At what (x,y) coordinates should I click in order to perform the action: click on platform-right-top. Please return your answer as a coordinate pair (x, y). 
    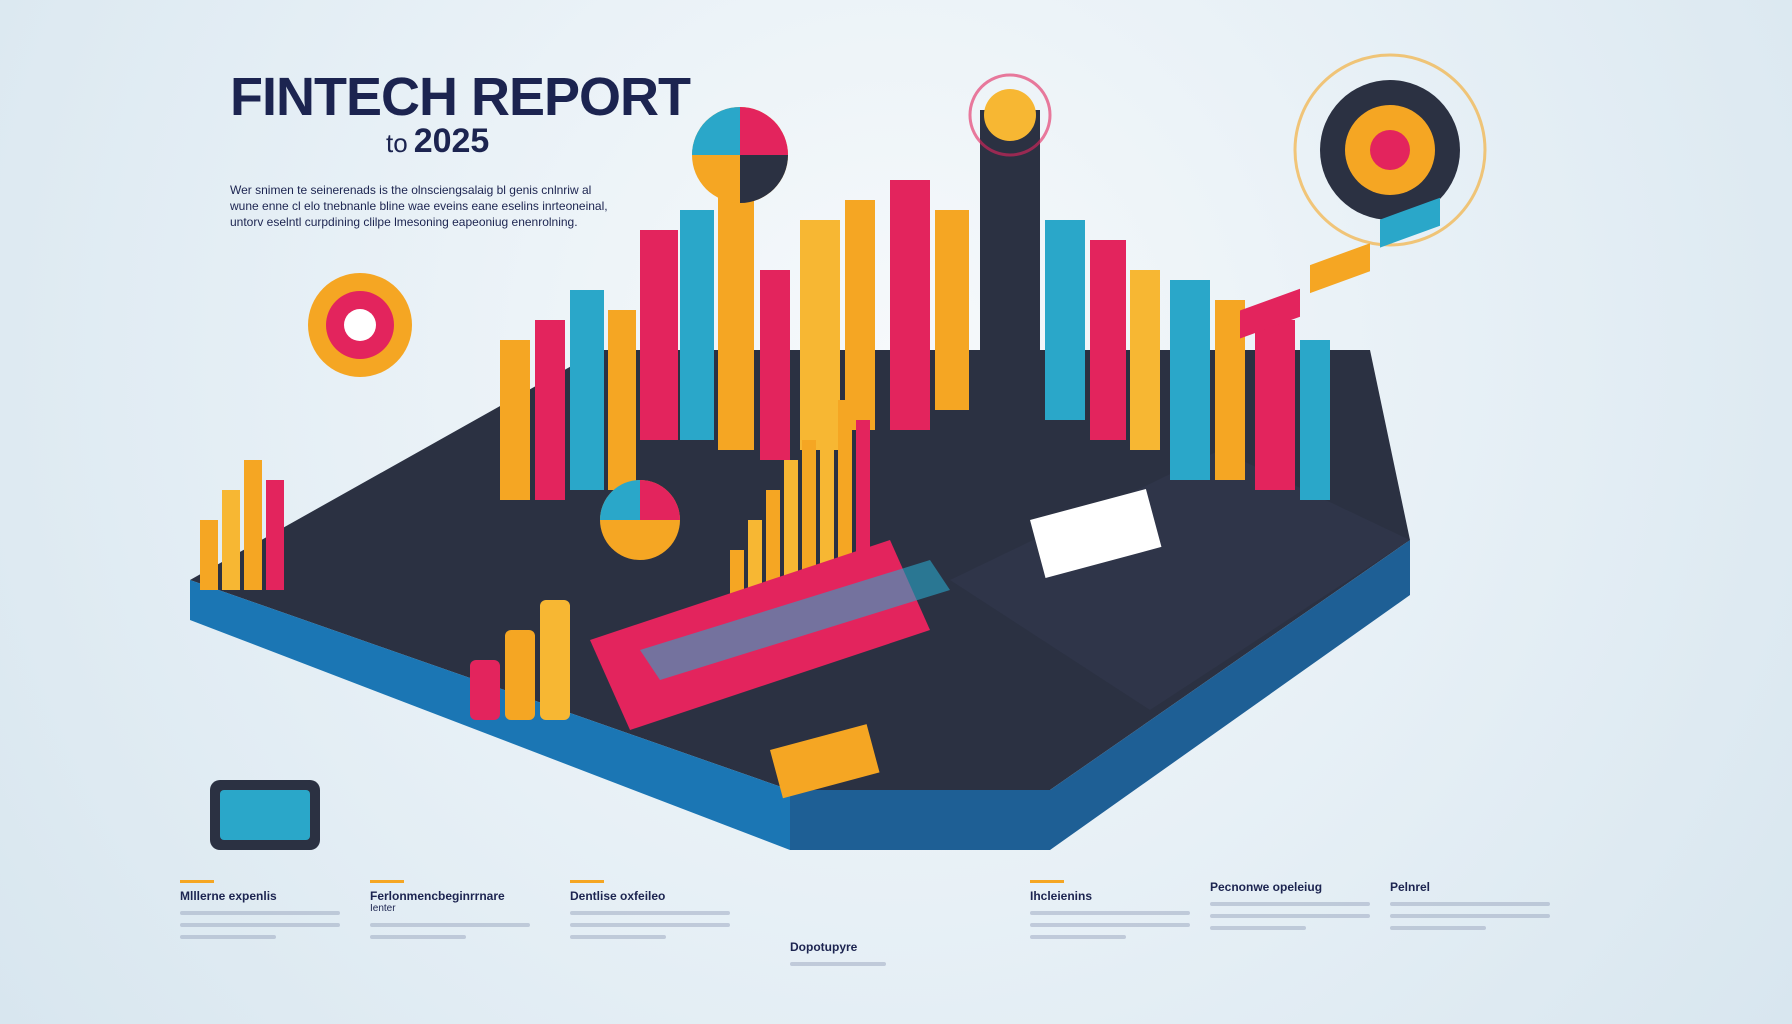
    Looking at the image, I should click on (1180, 580).